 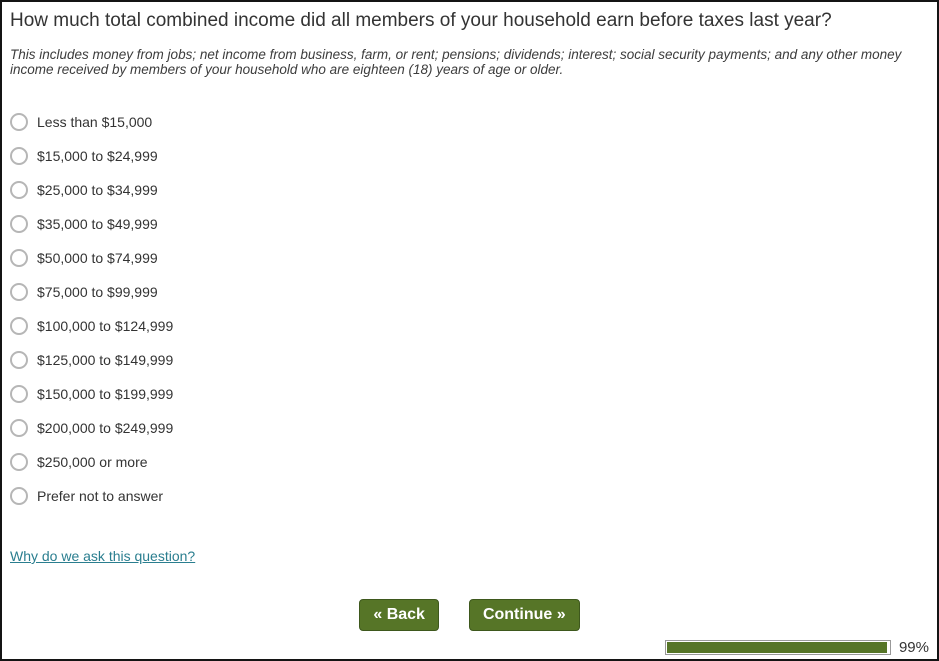 I want to click on radio-option-label: $75,000 to $99,999, so click(x=97, y=292).